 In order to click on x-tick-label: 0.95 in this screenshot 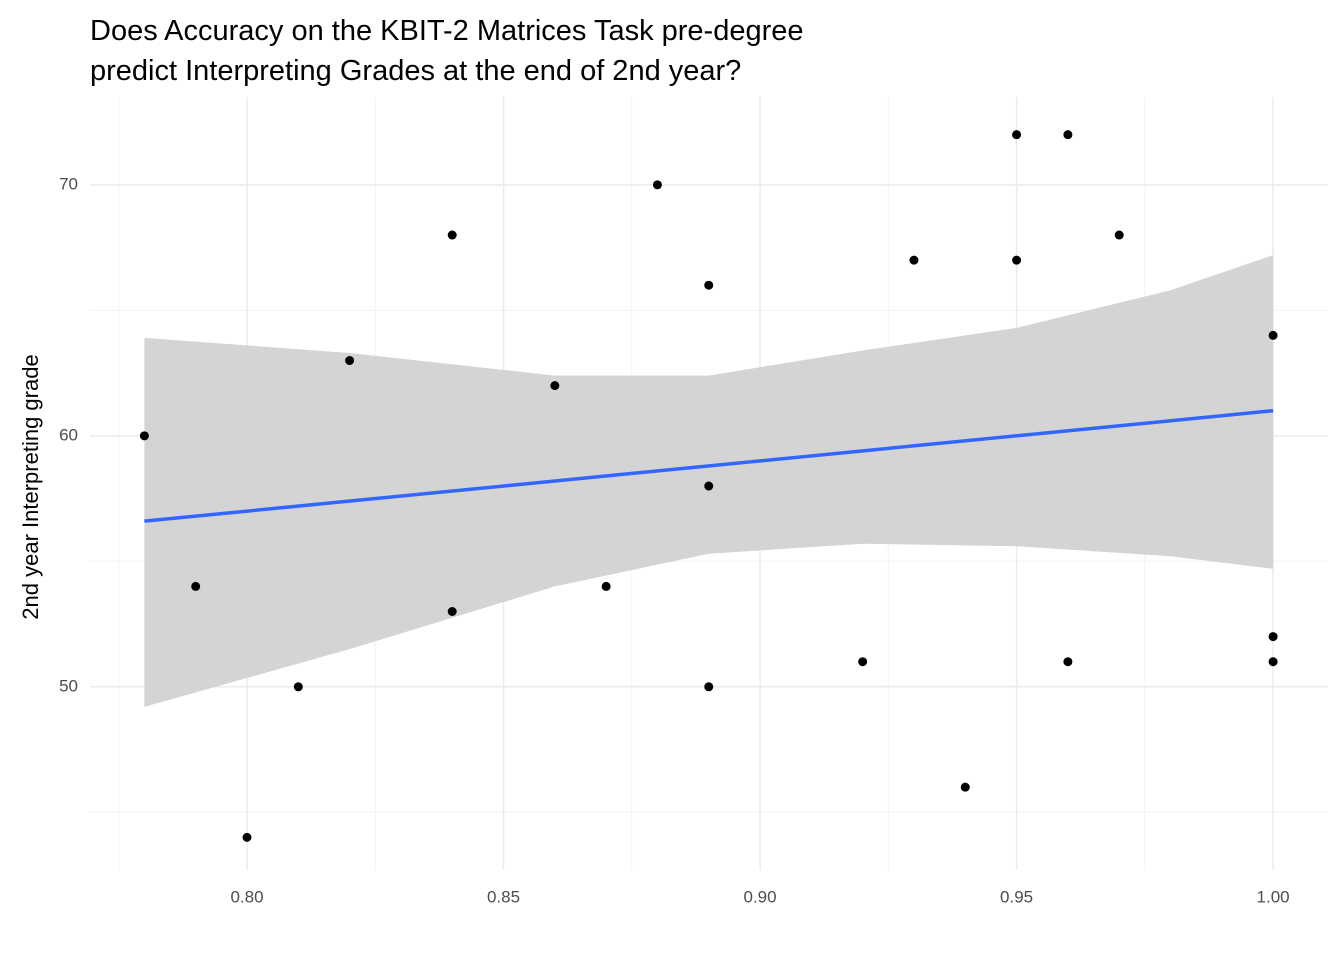, I will do `click(1016, 896)`.